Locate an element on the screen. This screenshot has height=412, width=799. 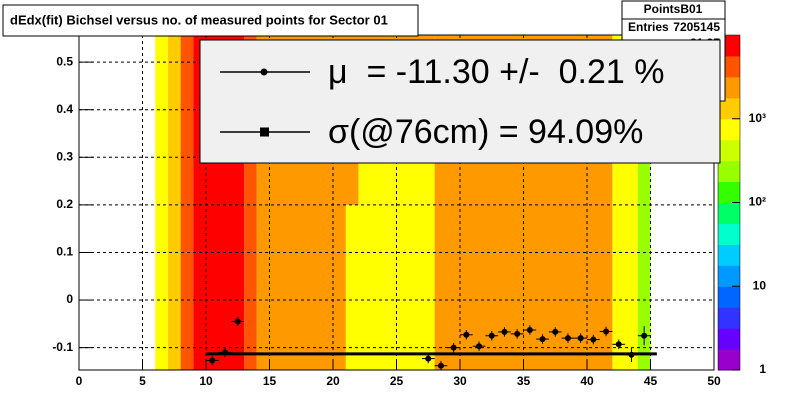
legend-entry: σ(@76cm) = 94.09% is located at coordinates (485, 132).